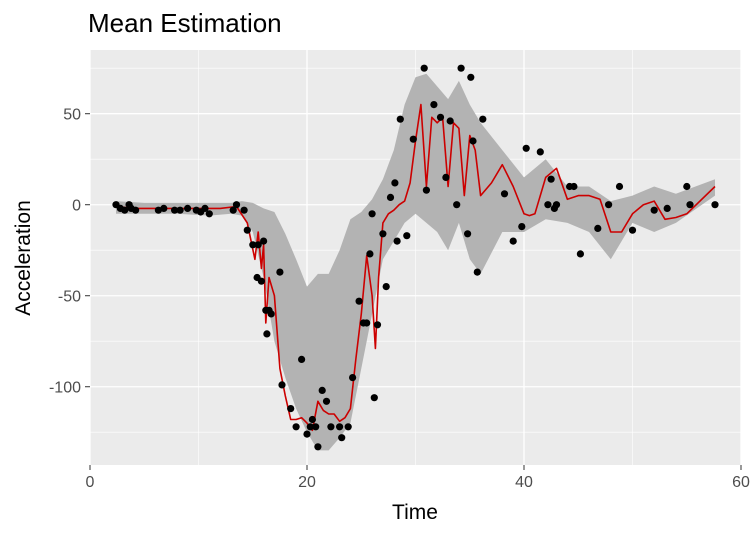 The height and width of the screenshot is (535, 754). What do you see at coordinates (524, 482) in the screenshot?
I see `x-tick-label: 40` at bounding box center [524, 482].